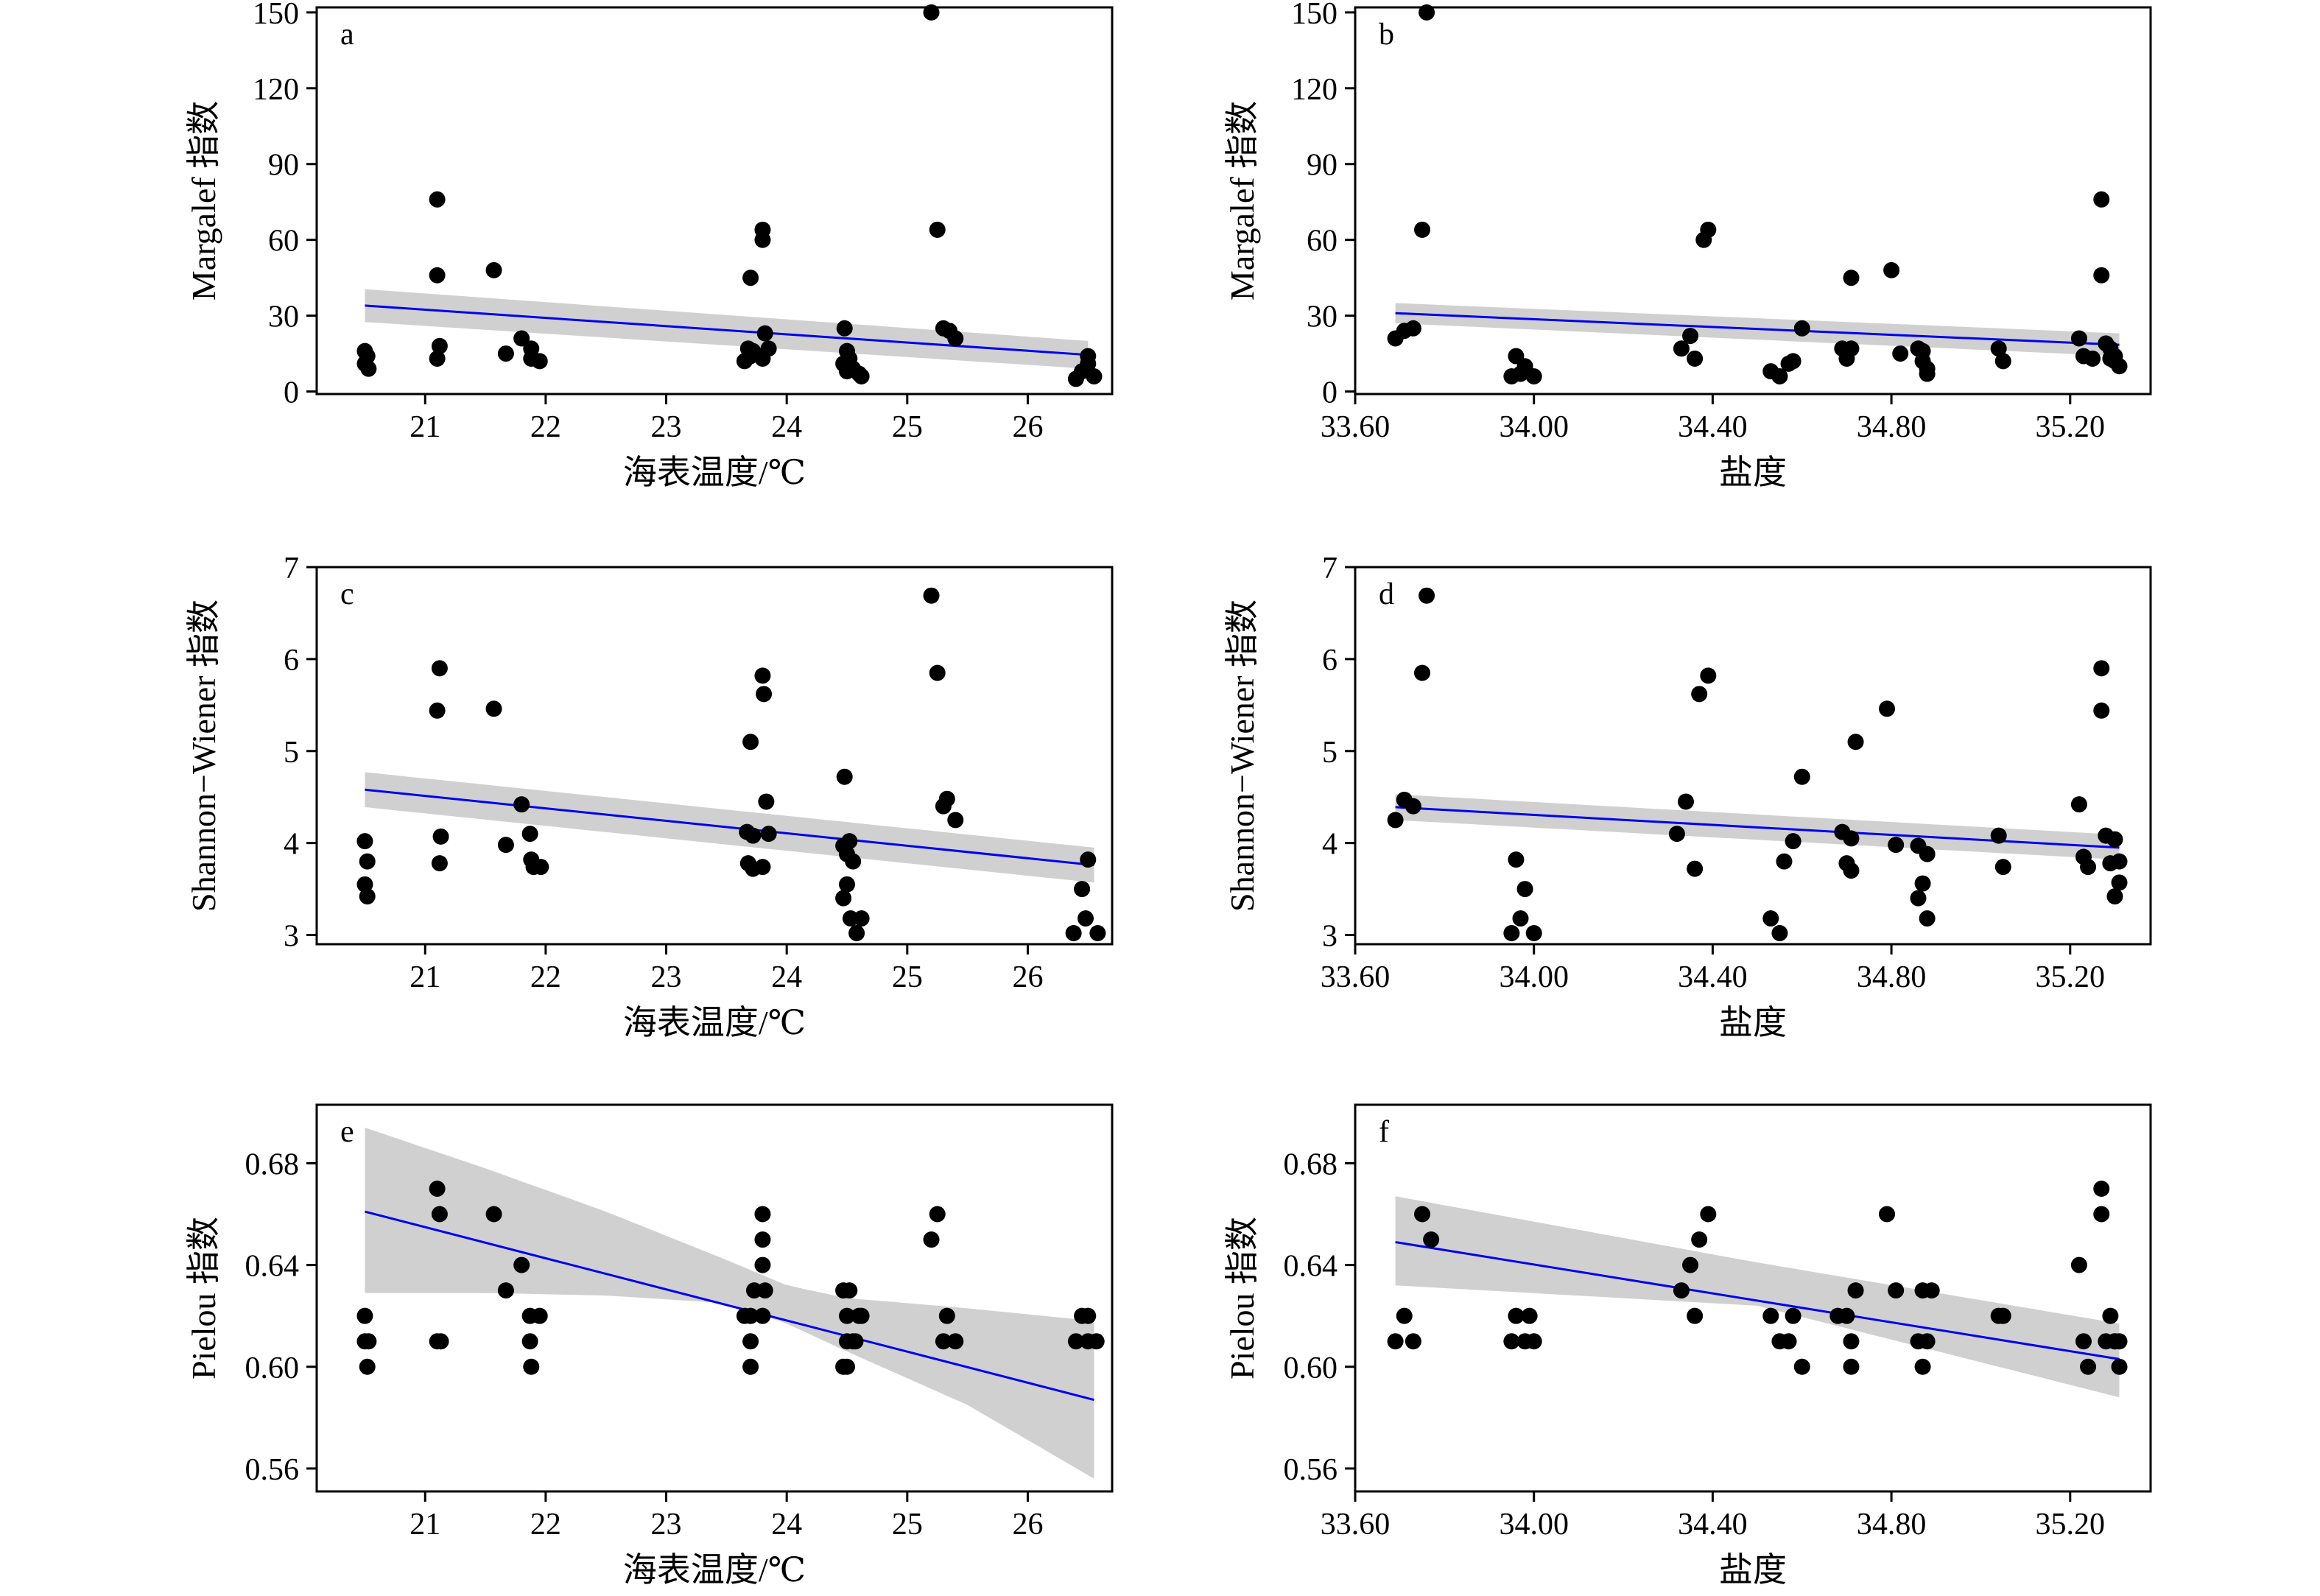 The height and width of the screenshot is (1596, 2320). I want to click on confidence-band, so click(730, 1303).